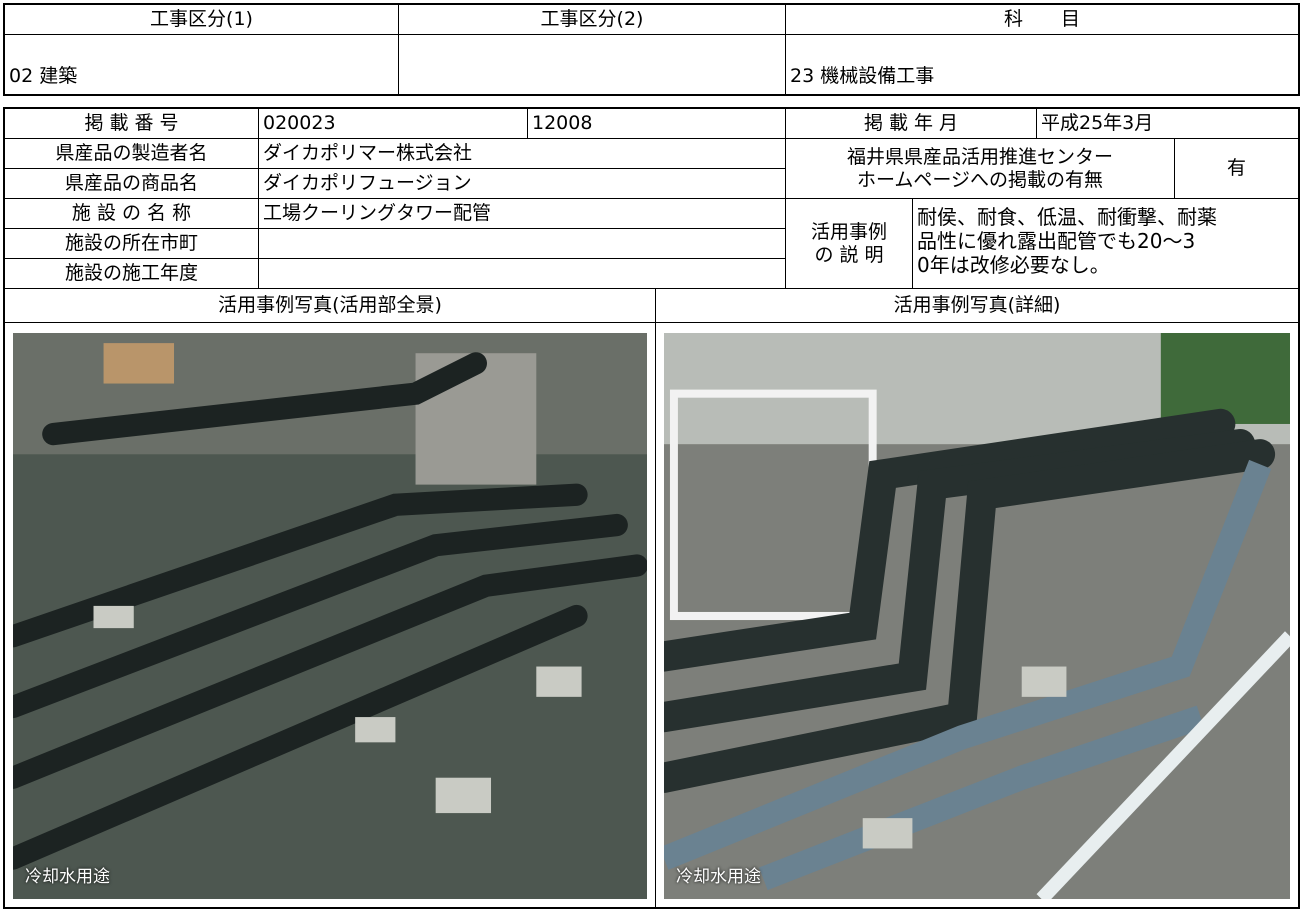 The width and height of the screenshot is (1303, 911). I want to click on header-cell: 工事区分(2), so click(592, 19).